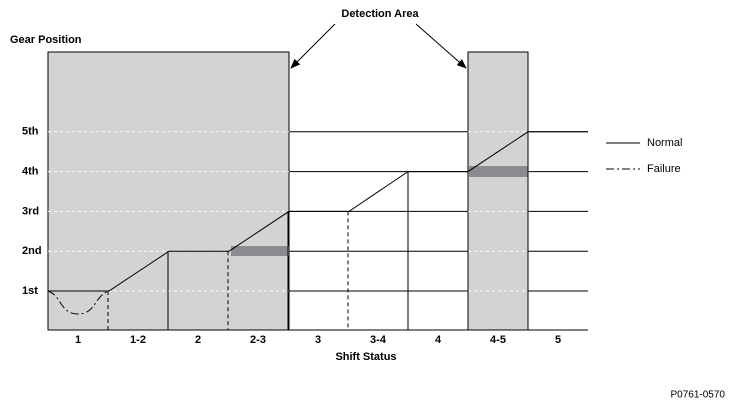  Describe the element at coordinates (138, 340) in the screenshot. I see `shift-status: 1-2` at that location.